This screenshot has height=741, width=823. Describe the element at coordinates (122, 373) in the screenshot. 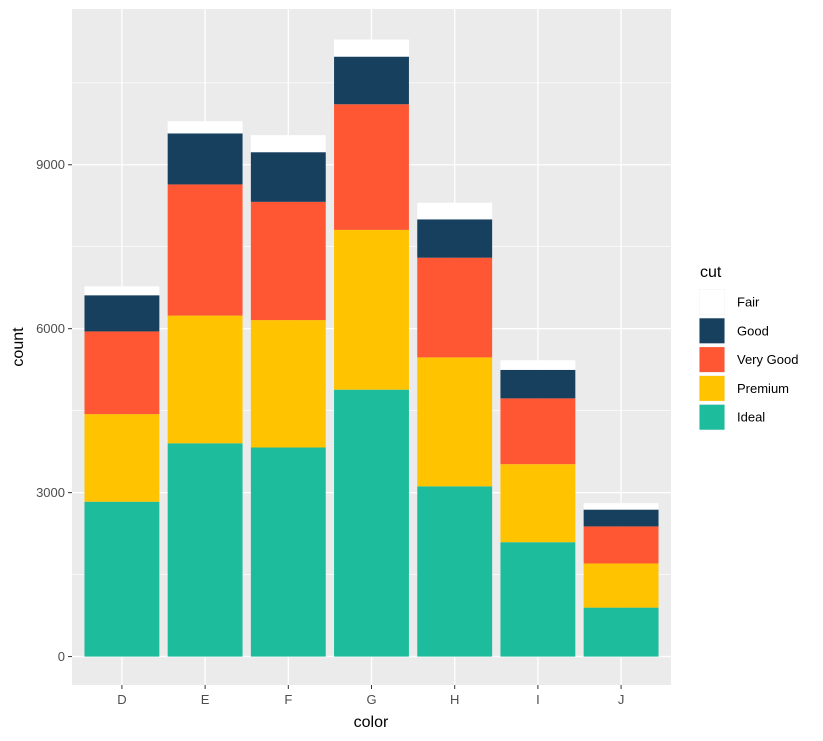

I see `bar-D-very-good` at that location.